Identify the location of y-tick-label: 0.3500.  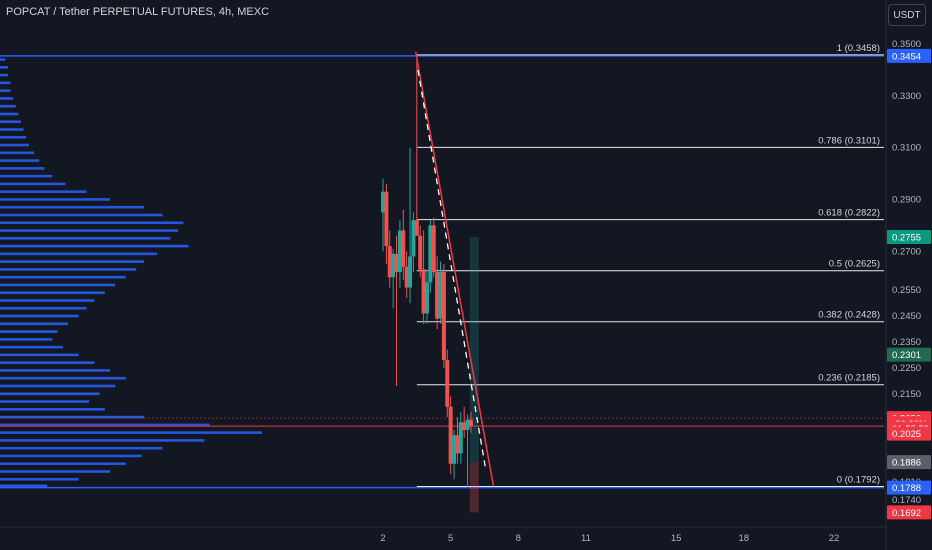
(906, 44).